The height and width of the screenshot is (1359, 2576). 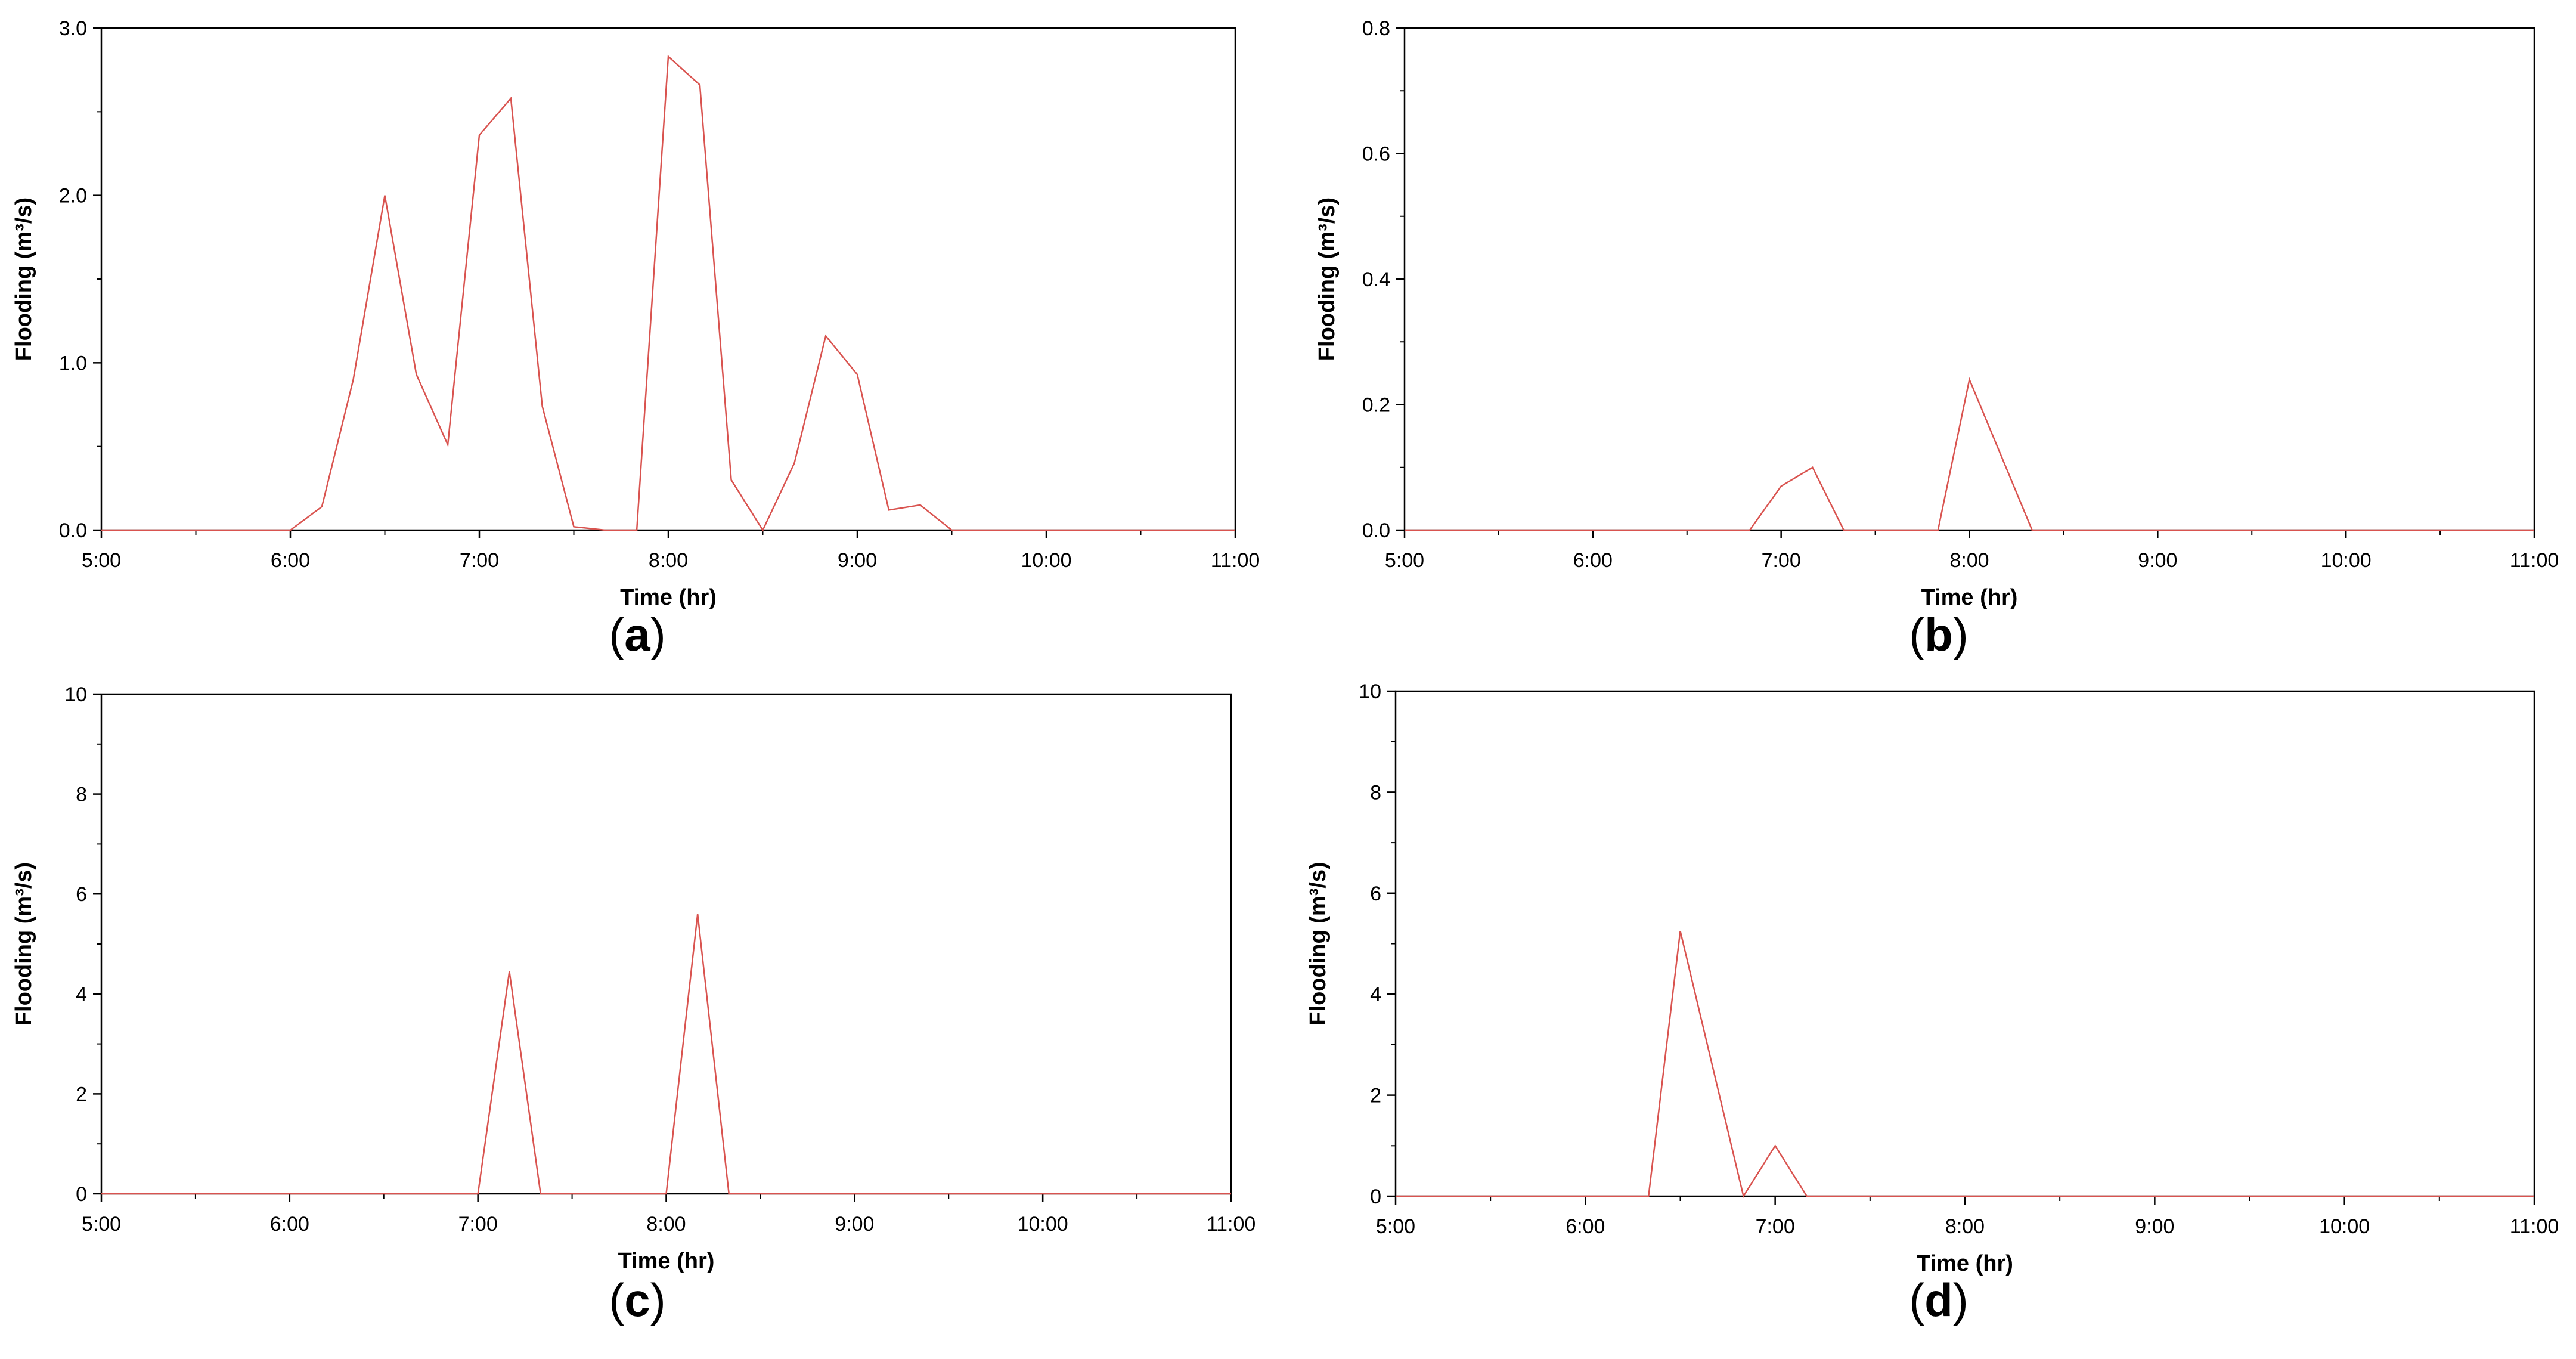 I want to click on panel-caption-letter: c, so click(x=637, y=1300).